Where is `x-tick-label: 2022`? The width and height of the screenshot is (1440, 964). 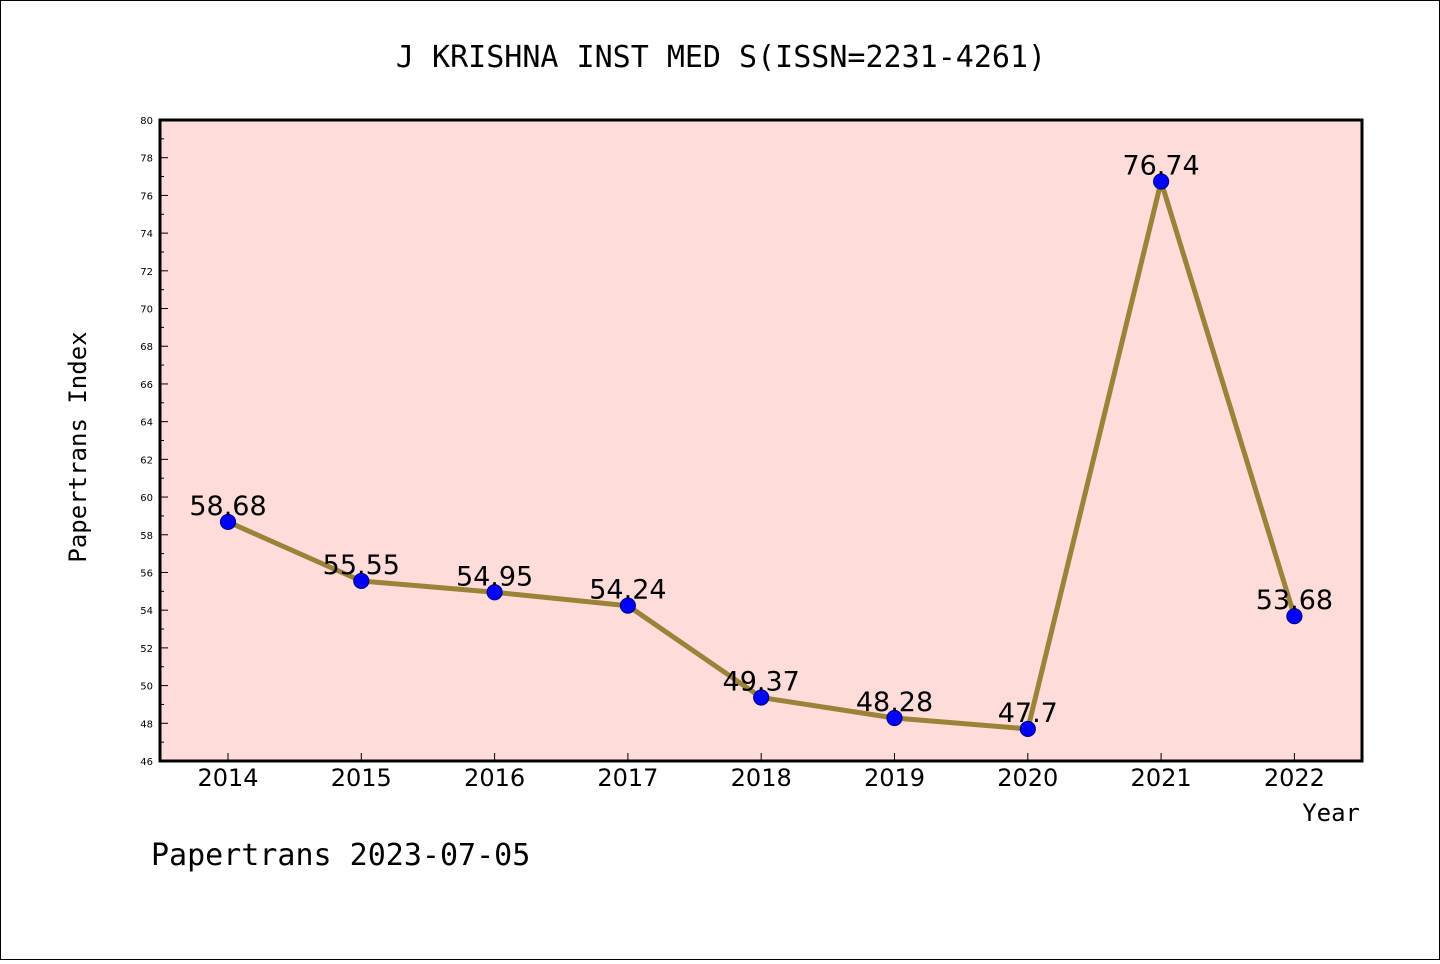
x-tick-label: 2022 is located at coordinates (1294, 778).